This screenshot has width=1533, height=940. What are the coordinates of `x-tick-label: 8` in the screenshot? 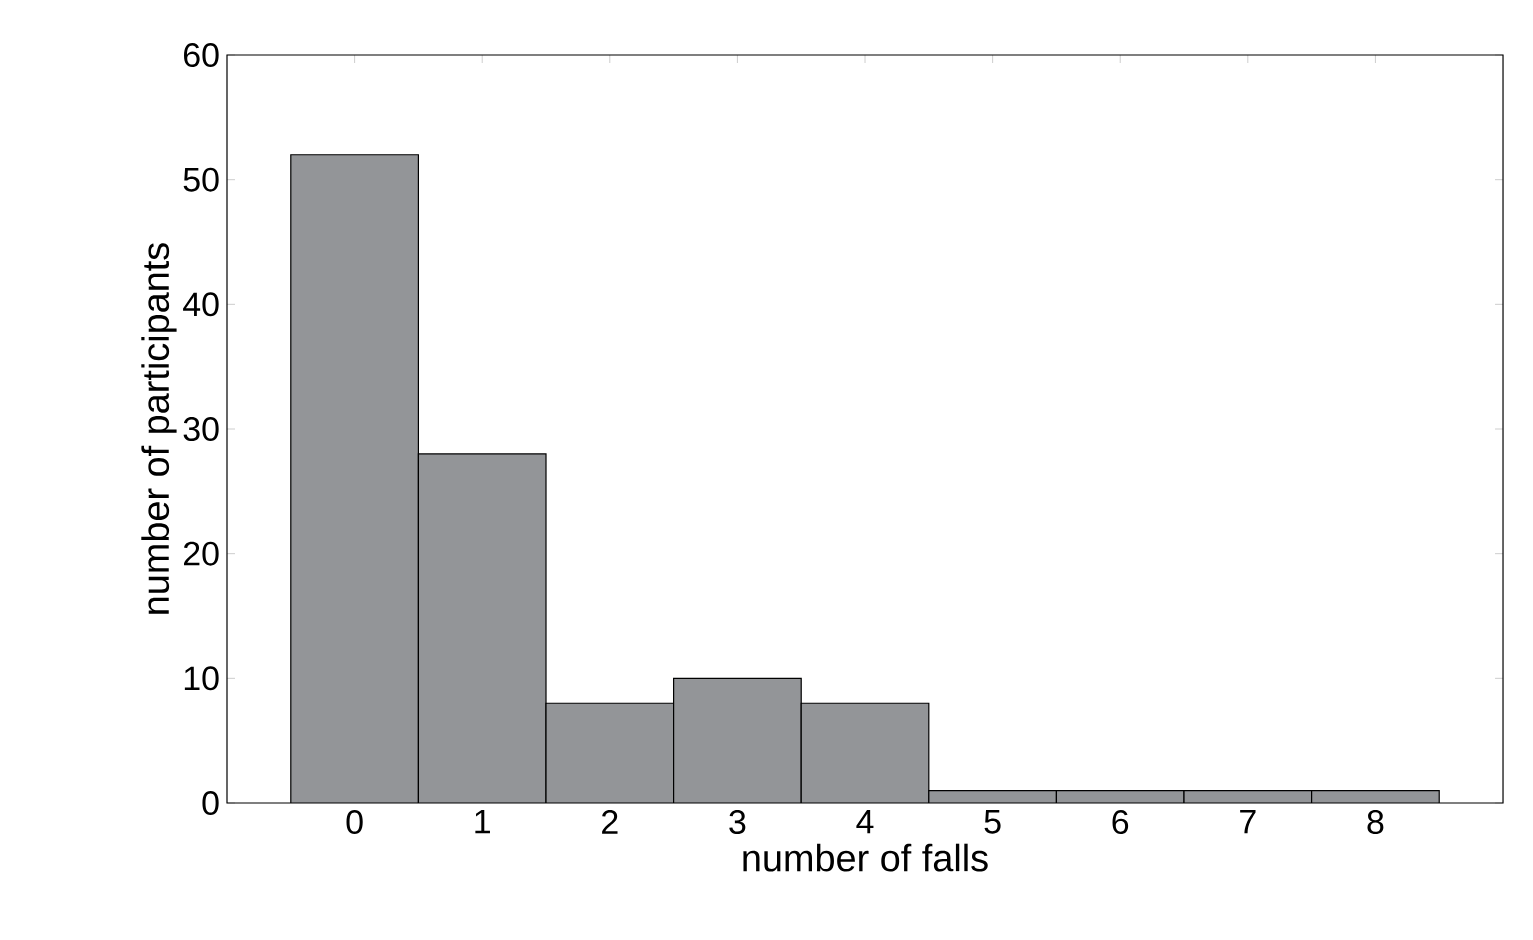 It's located at (1375, 822).